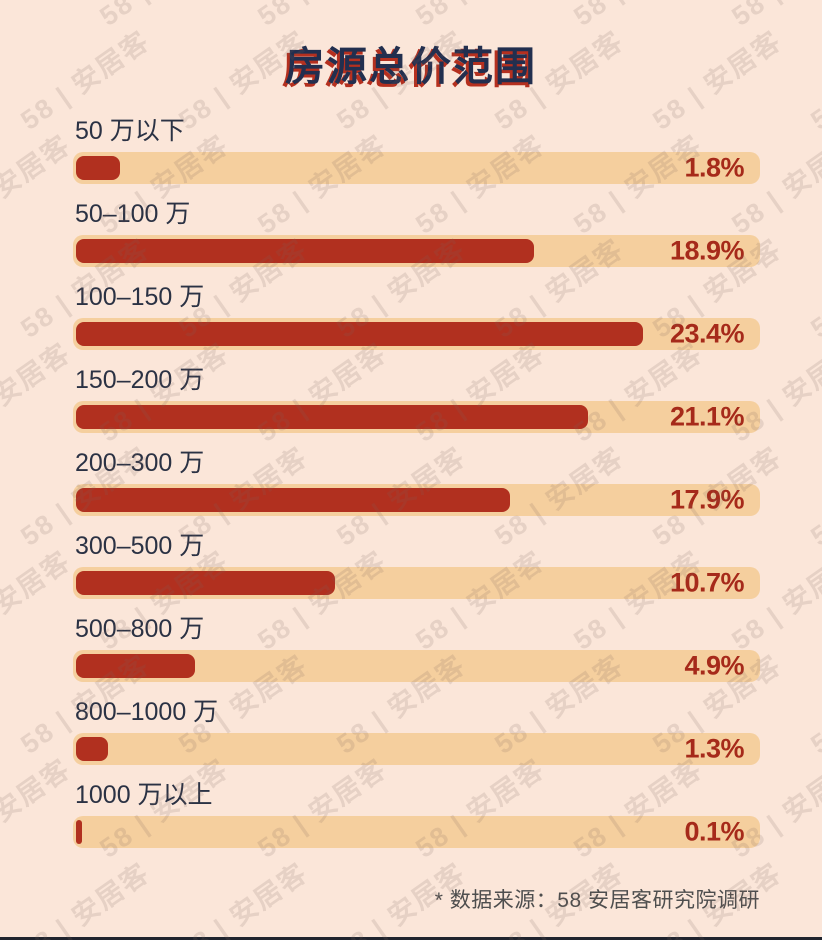  What do you see at coordinates (707, 250) in the screenshot?
I see `value-label: 18.9%` at bounding box center [707, 250].